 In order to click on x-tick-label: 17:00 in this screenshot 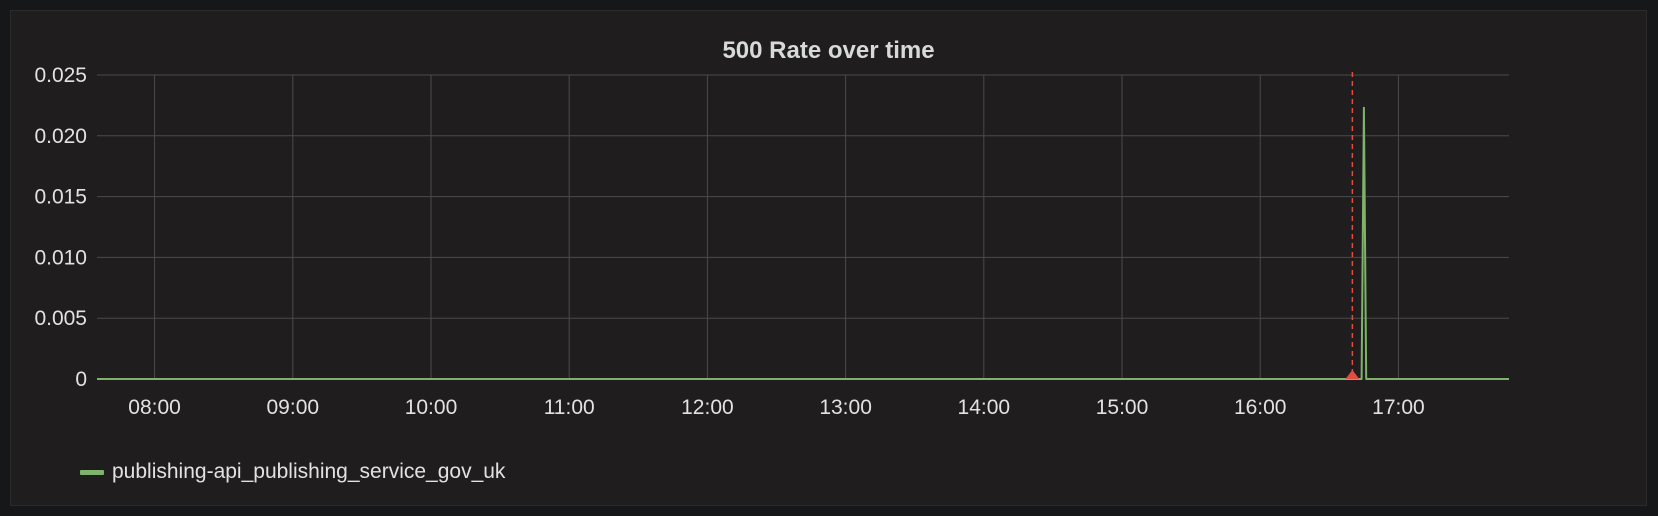, I will do `click(1398, 407)`.